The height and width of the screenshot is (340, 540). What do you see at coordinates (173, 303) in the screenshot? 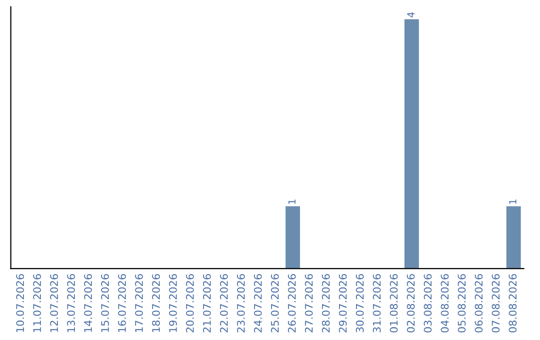
I see `x-tick-label: 19.07.2026` at bounding box center [173, 303].